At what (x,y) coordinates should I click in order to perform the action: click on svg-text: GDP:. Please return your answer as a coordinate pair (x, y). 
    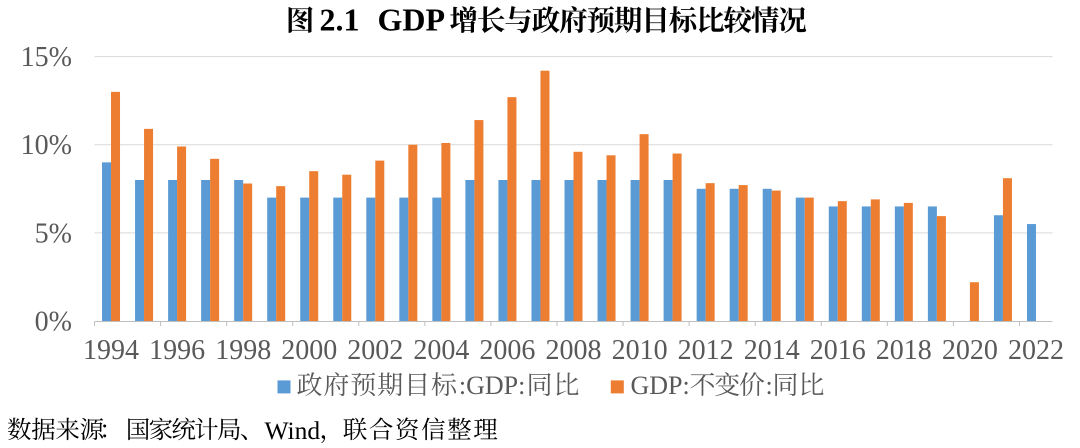
    Looking at the image, I should click on (660, 385).